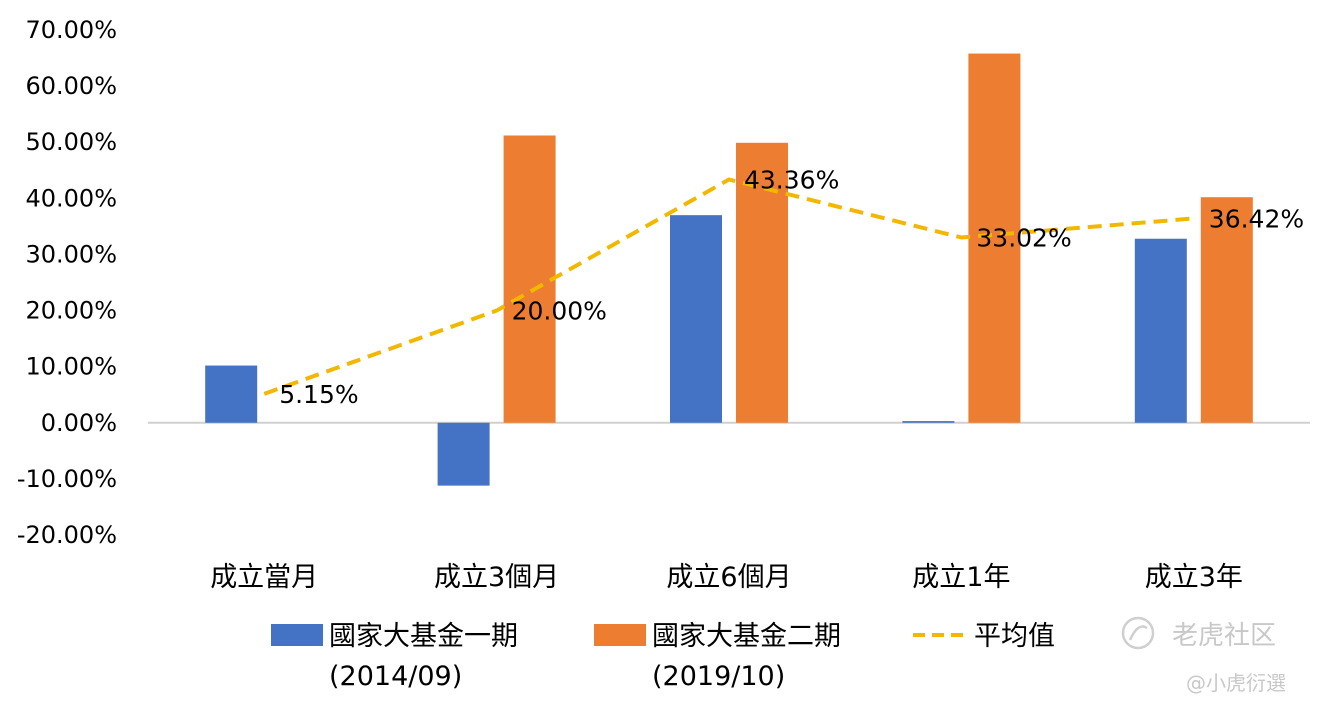 Image resolution: width=1332 pixels, height=712 pixels. I want to click on legend-label-series-1: 國家大基金一期, so click(423, 636).